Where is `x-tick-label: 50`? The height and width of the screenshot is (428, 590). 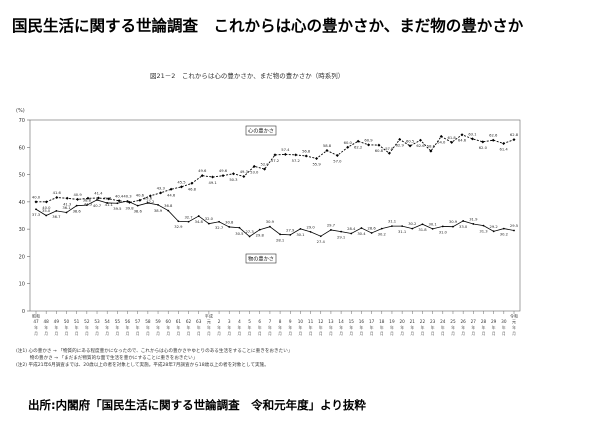 x-tick-label: 50 is located at coordinates (67, 321).